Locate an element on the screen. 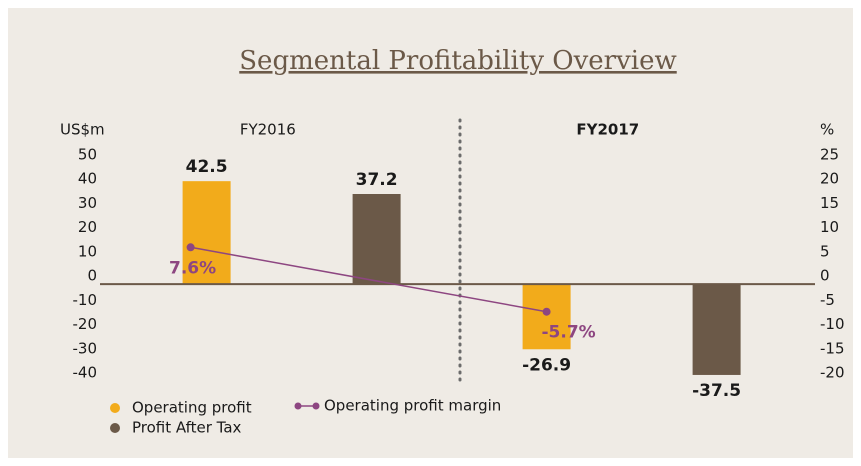 This screenshot has height=466, width=861. y-tick-label: 50 is located at coordinates (87, 155).